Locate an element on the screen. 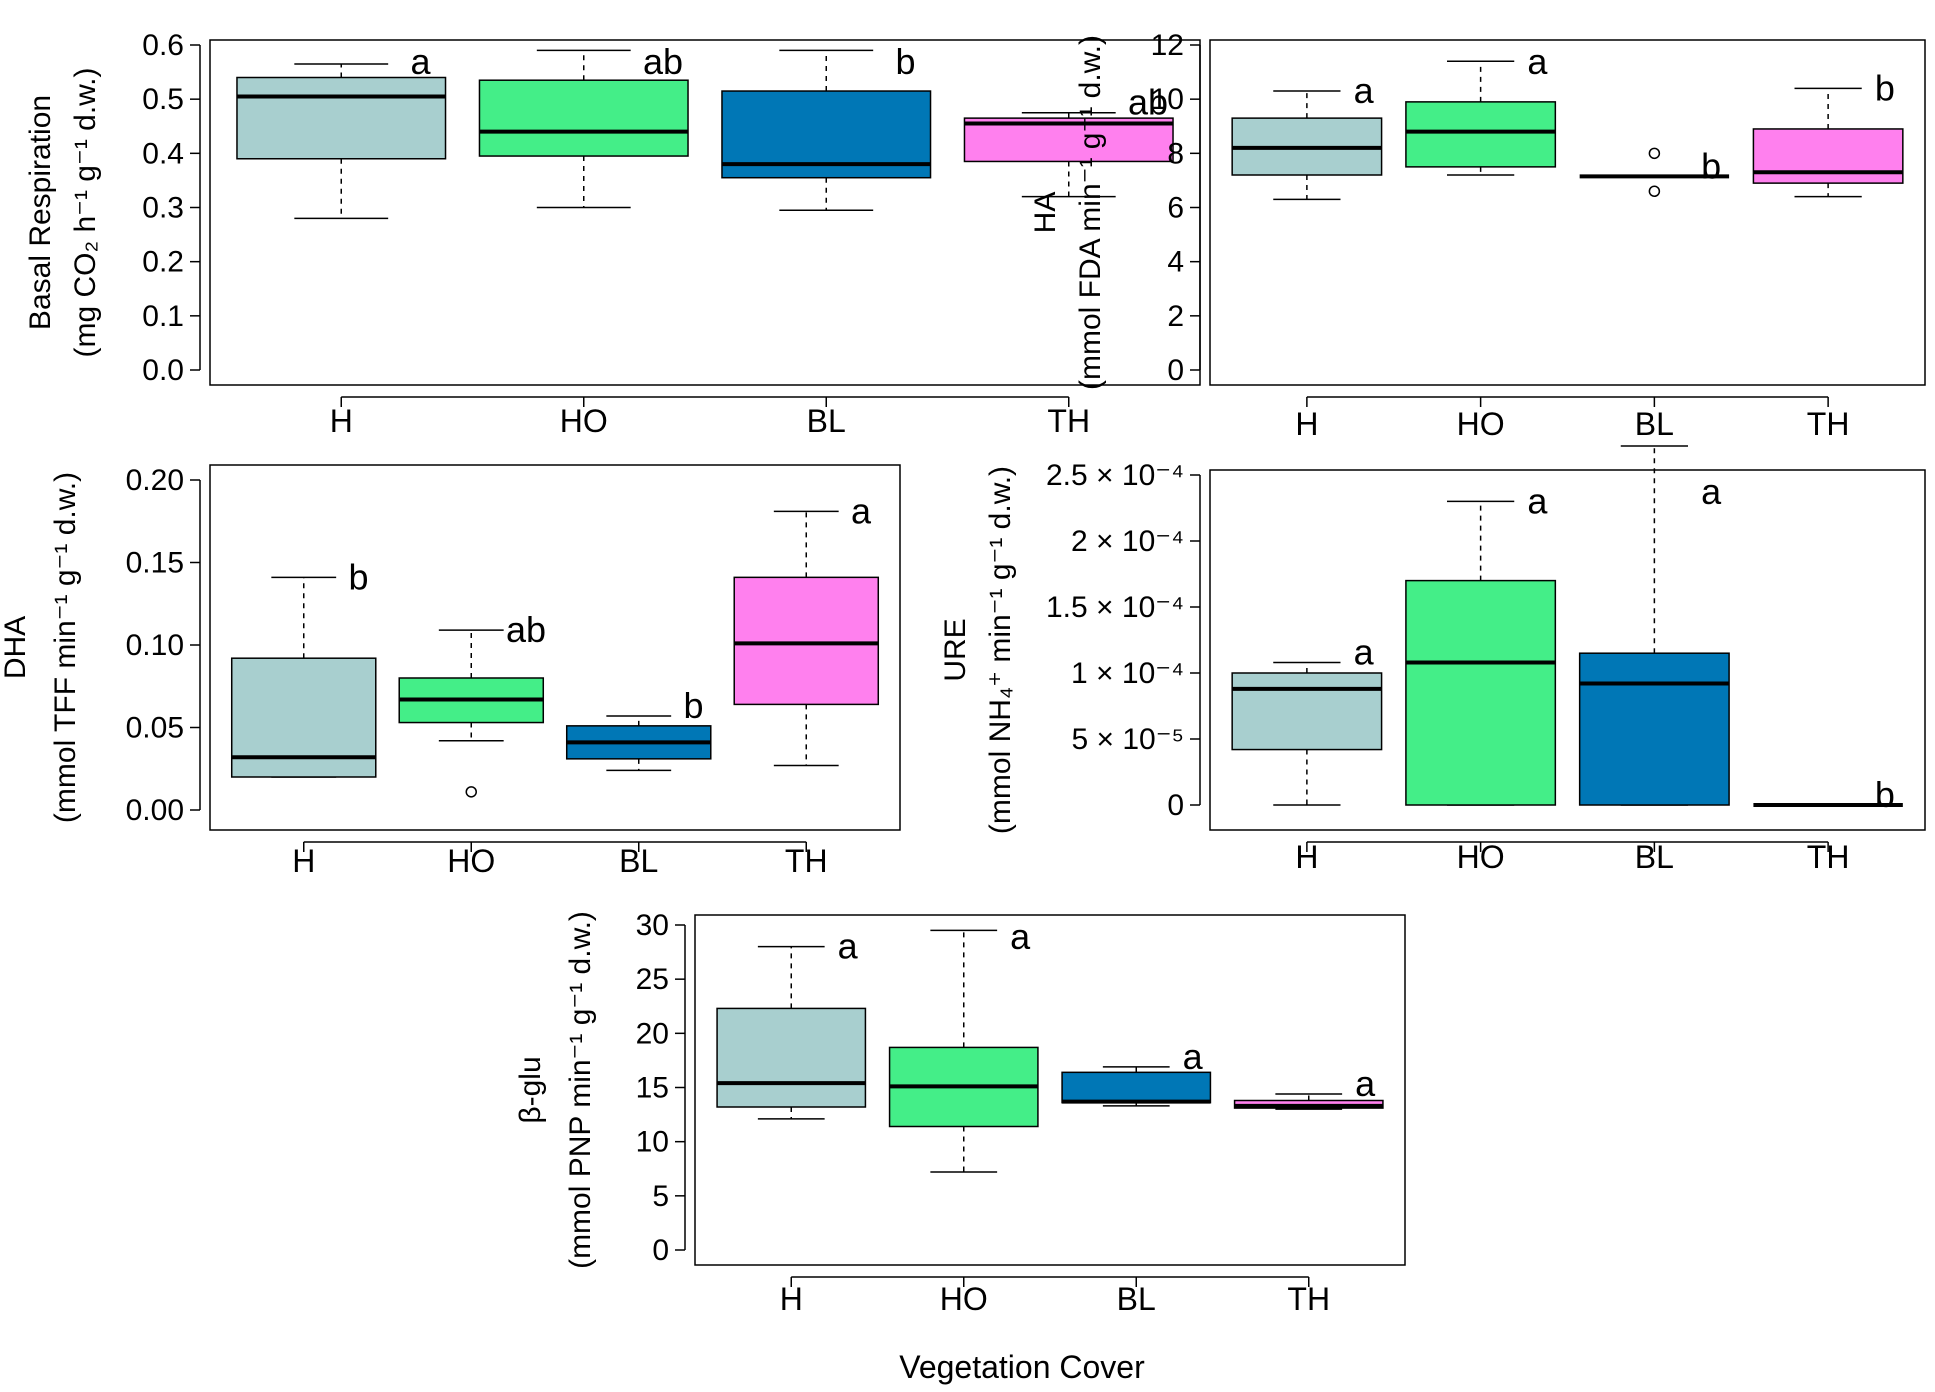  ha-y-tick-label: 4 is located at coordinates (1175, 262).